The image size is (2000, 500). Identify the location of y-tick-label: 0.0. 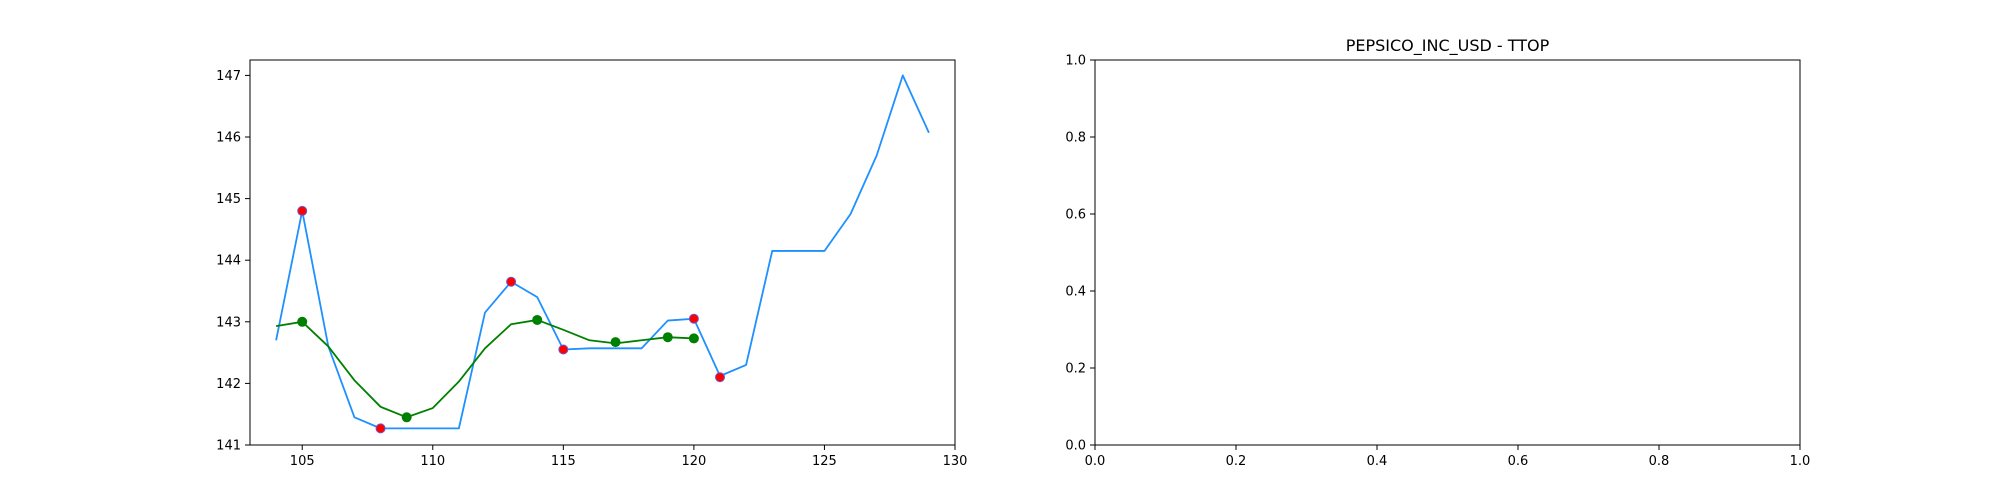
(1075, 446).